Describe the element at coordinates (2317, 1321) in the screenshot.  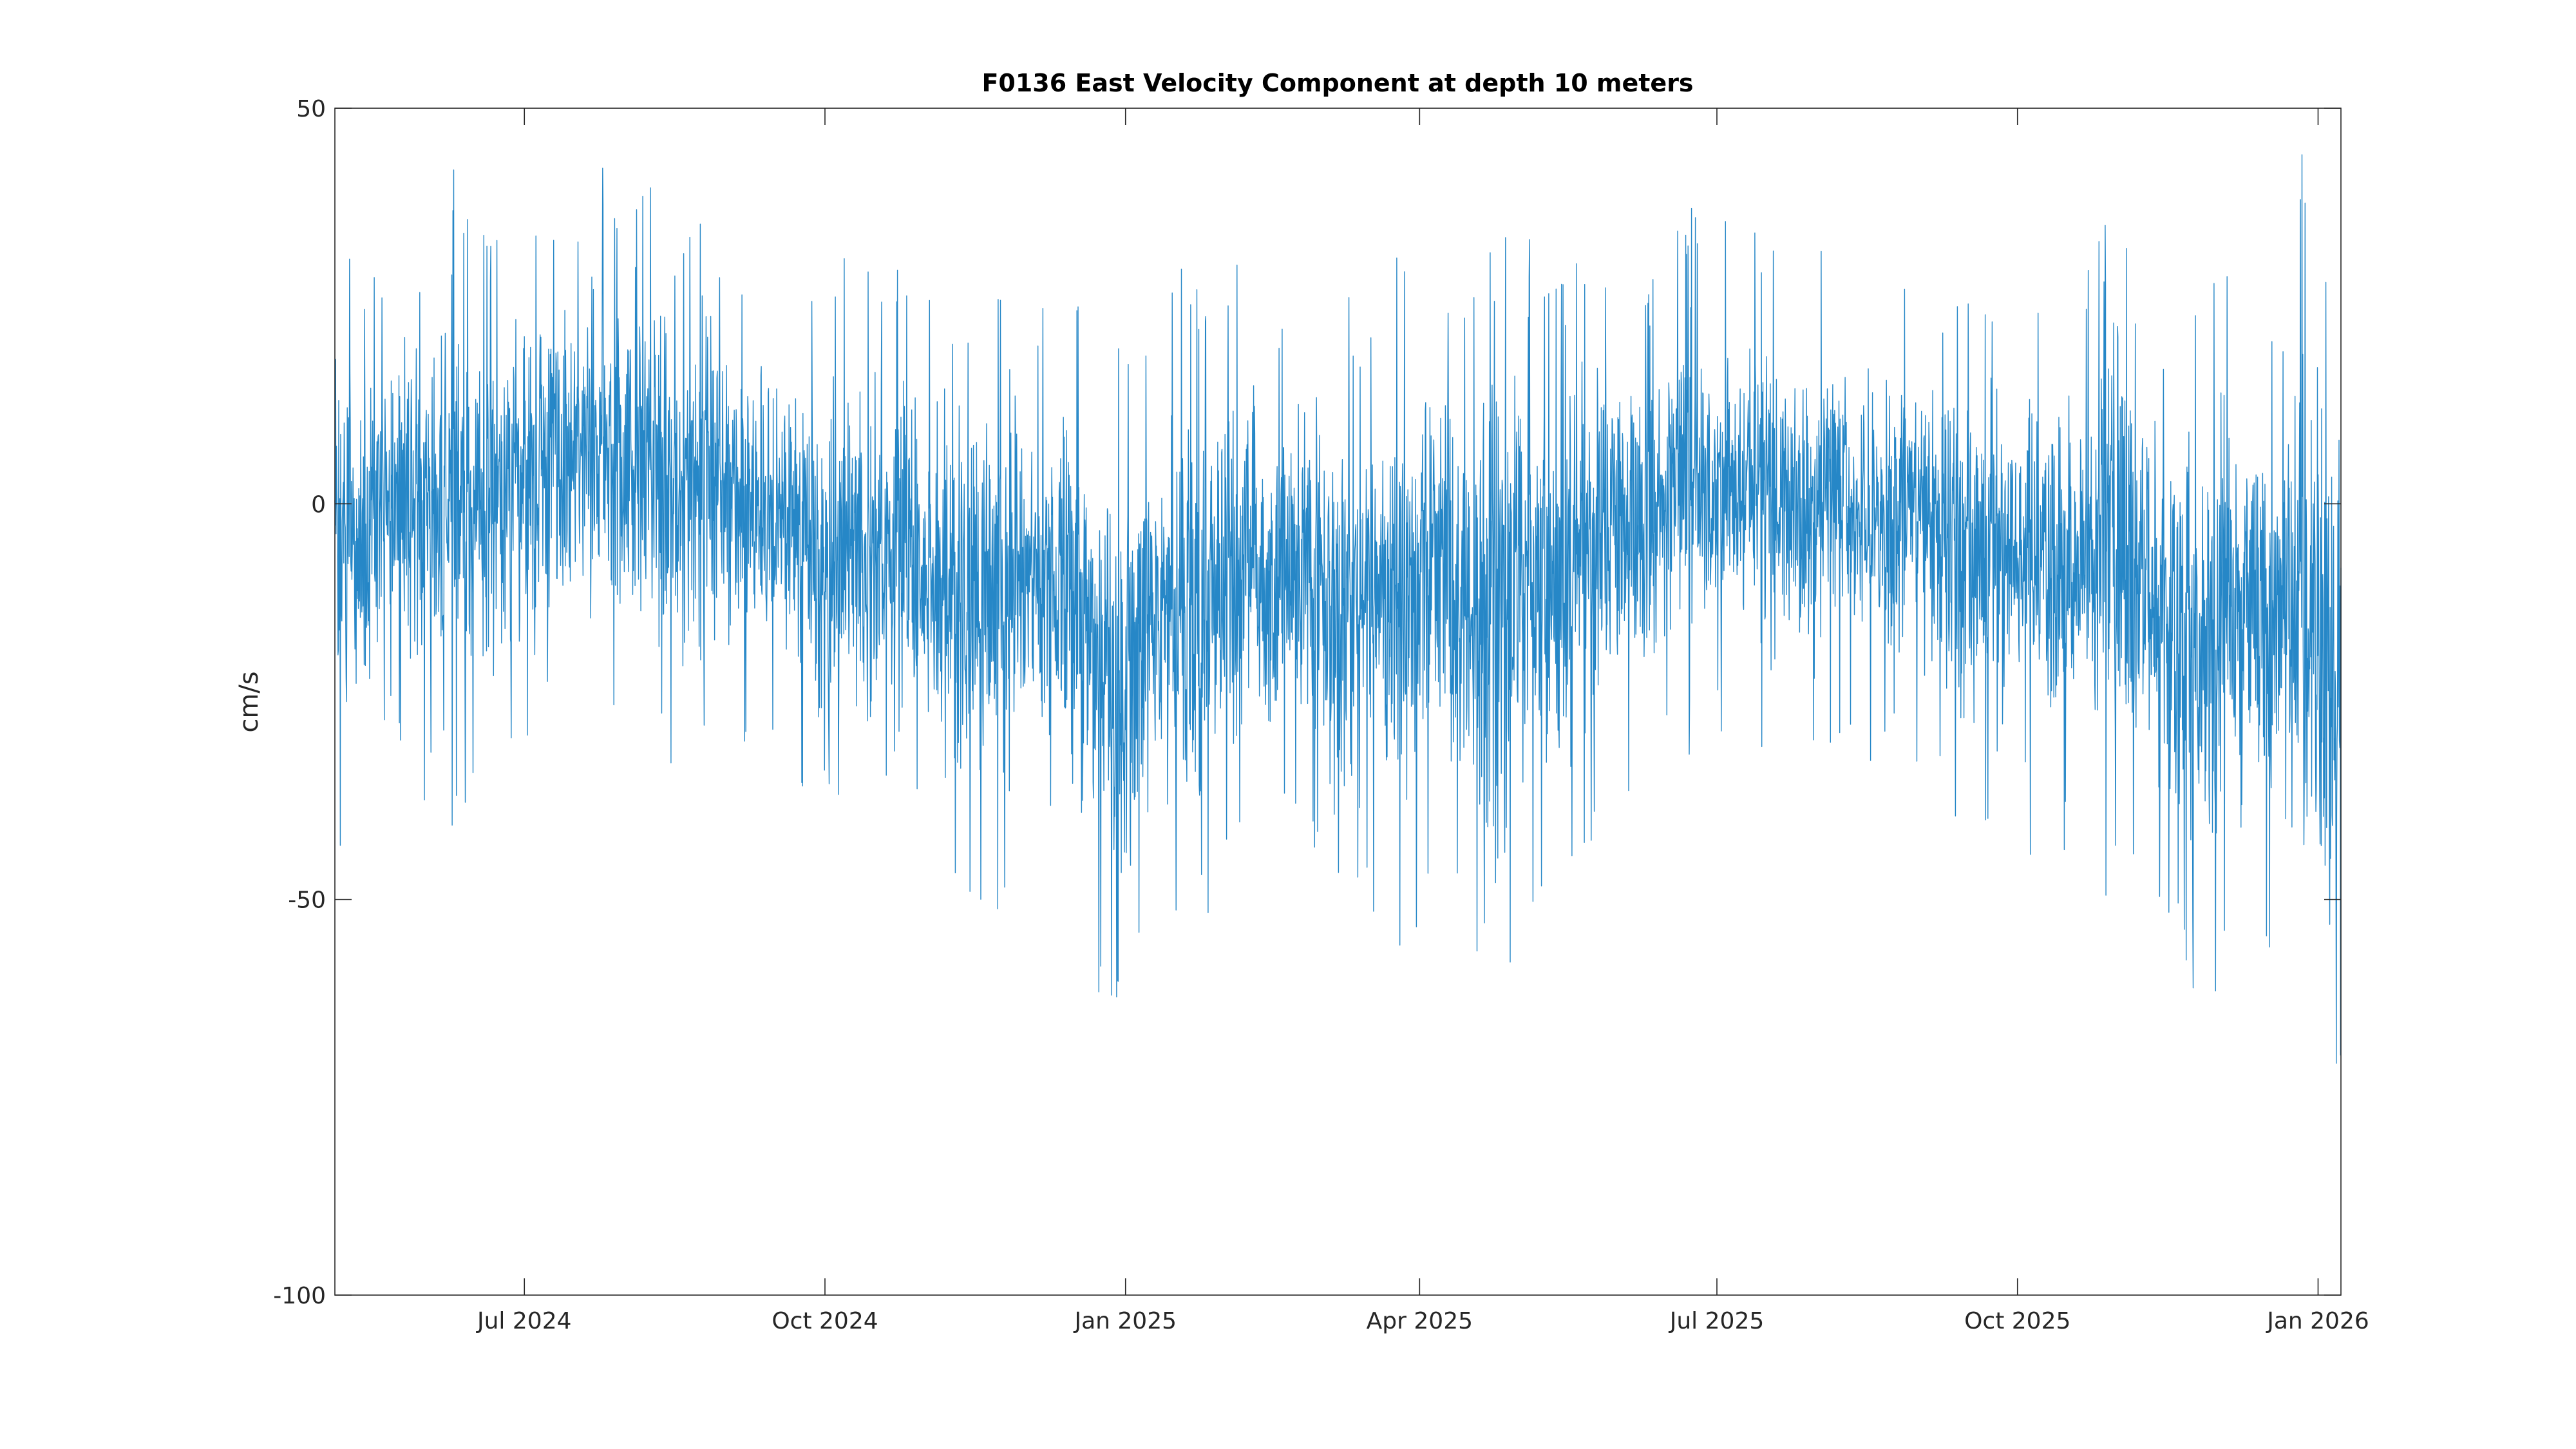
I see `x-tick-label: Jan 2026` at that location.